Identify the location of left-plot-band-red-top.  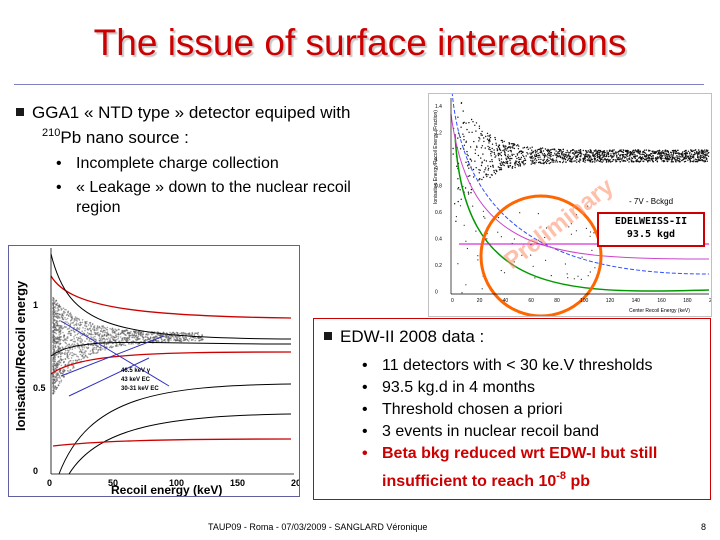
(171, 297).